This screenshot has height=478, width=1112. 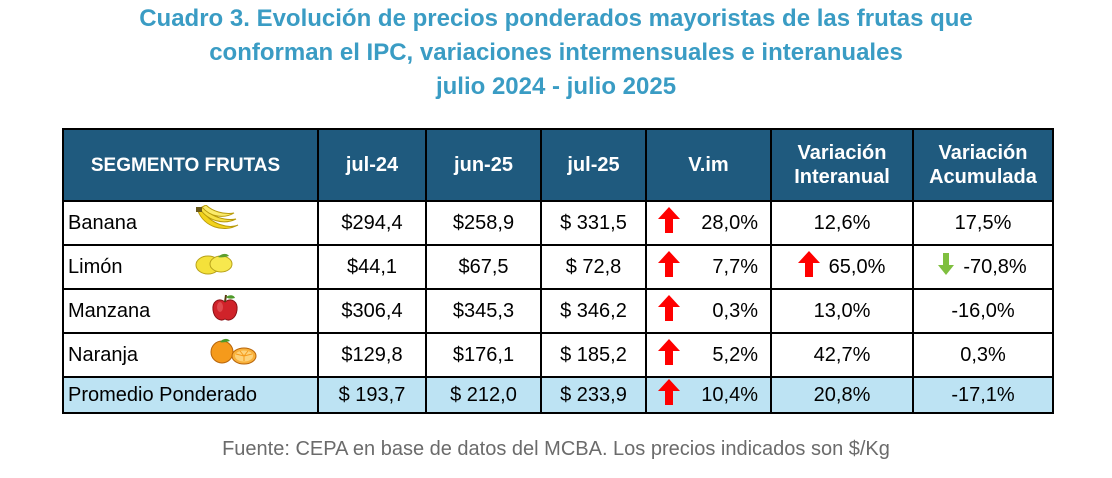 What do you see at coordinates (372, 165) in the screenshot?
I see `header-jul24: jul-24` at bounding box center [372, 165].